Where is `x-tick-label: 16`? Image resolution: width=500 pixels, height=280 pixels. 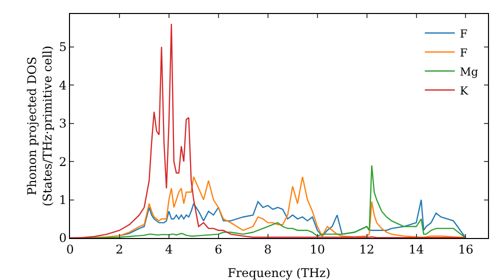
x-tick-label: 16 is located at coordinates (466, 249).